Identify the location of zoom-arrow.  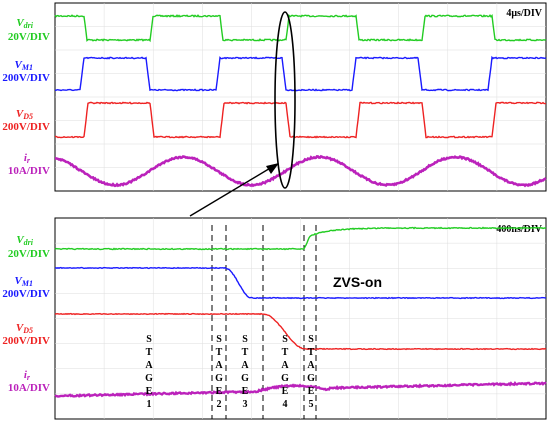
(234, 190).